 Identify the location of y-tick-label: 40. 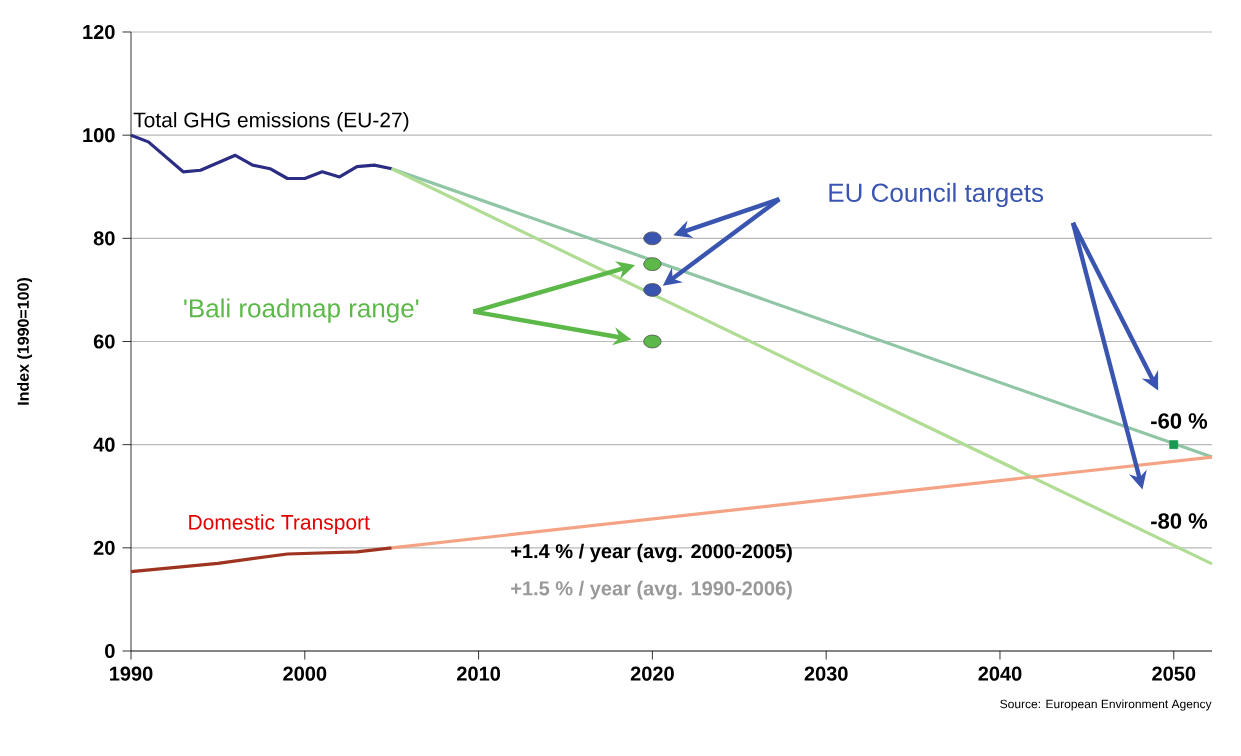
(104, 444).